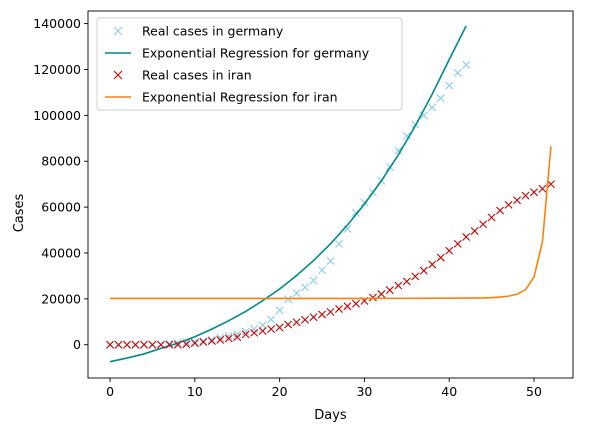 The height and width of the screenshot is (432, 597). I want to click on legend-item: Real cases in iran, so click(182, 75).